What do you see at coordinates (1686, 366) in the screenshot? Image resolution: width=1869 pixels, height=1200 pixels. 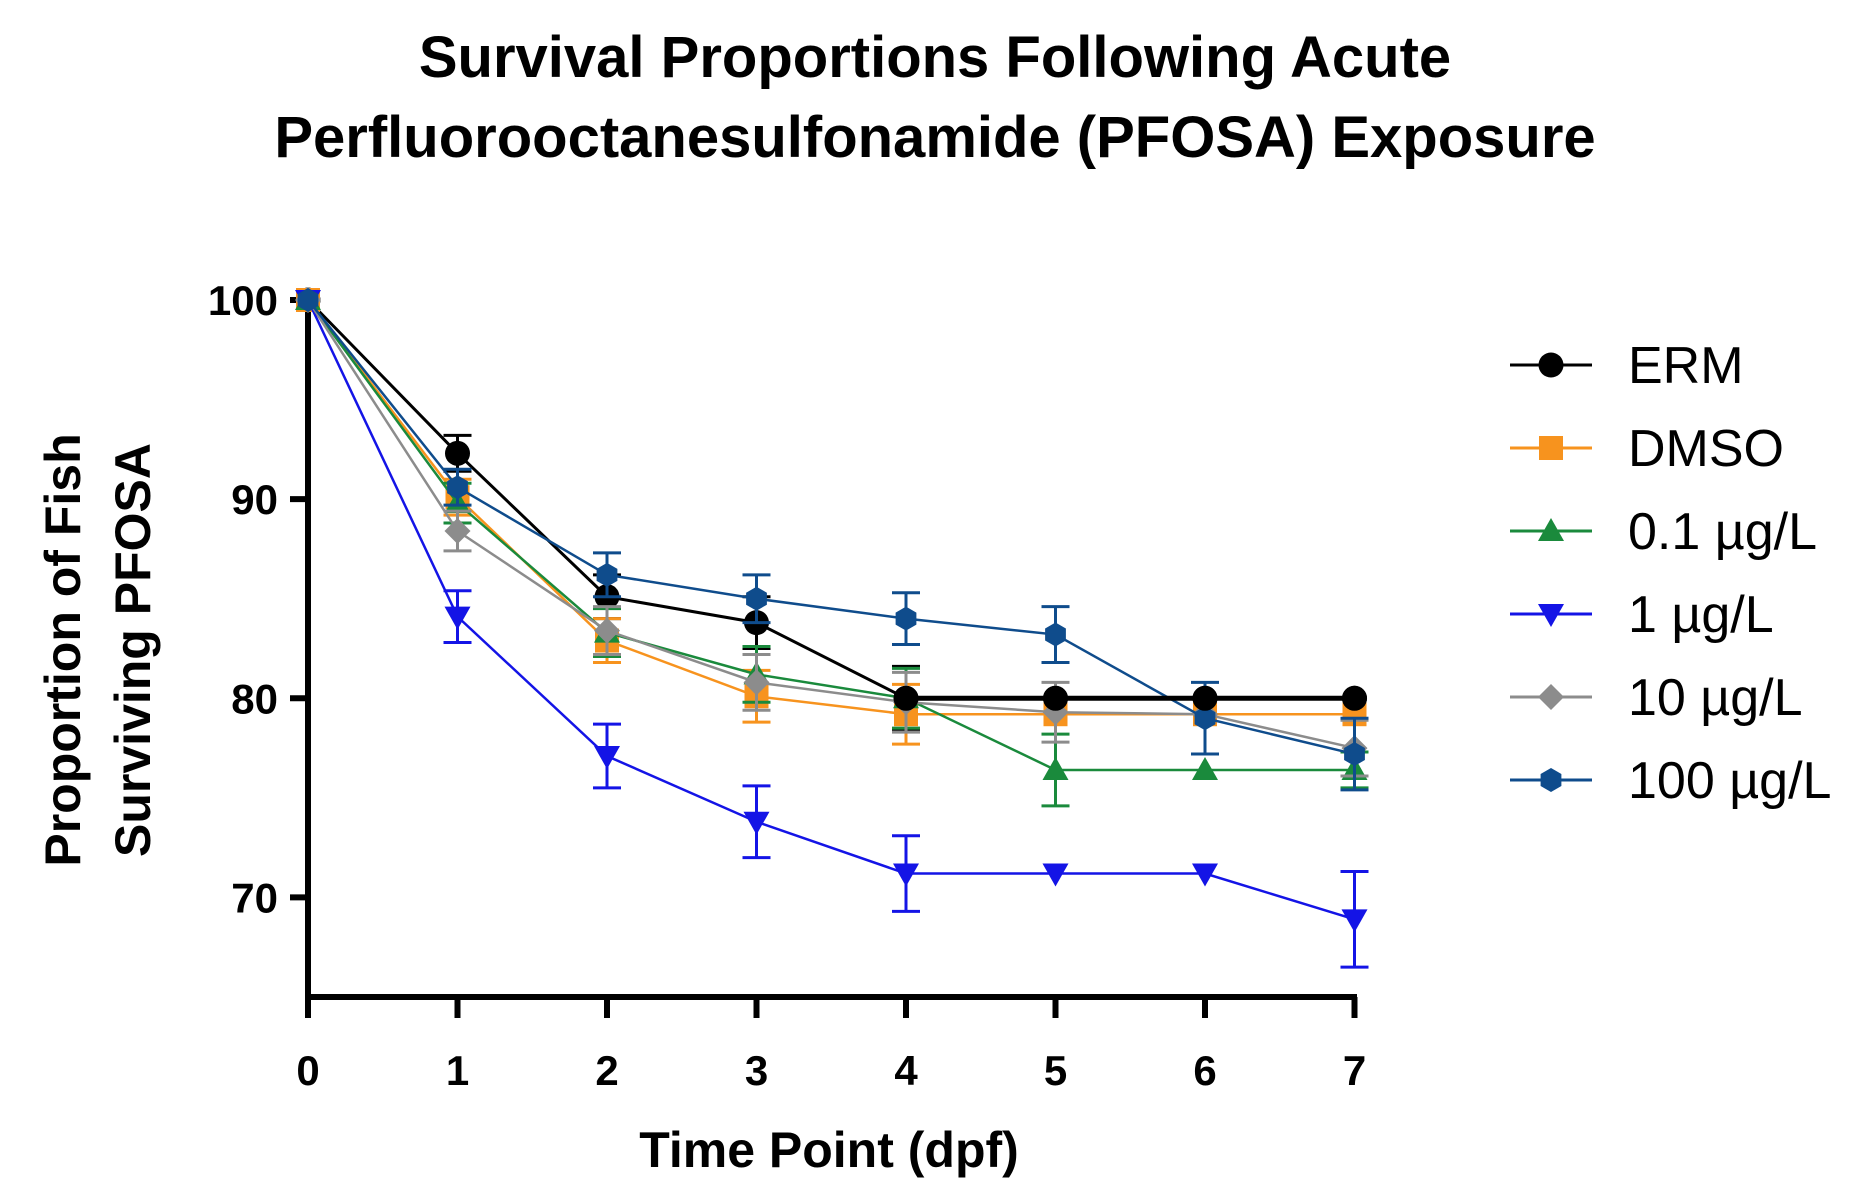 I see `legend-label-erm: ERM` at bounding box center [1686, 366].